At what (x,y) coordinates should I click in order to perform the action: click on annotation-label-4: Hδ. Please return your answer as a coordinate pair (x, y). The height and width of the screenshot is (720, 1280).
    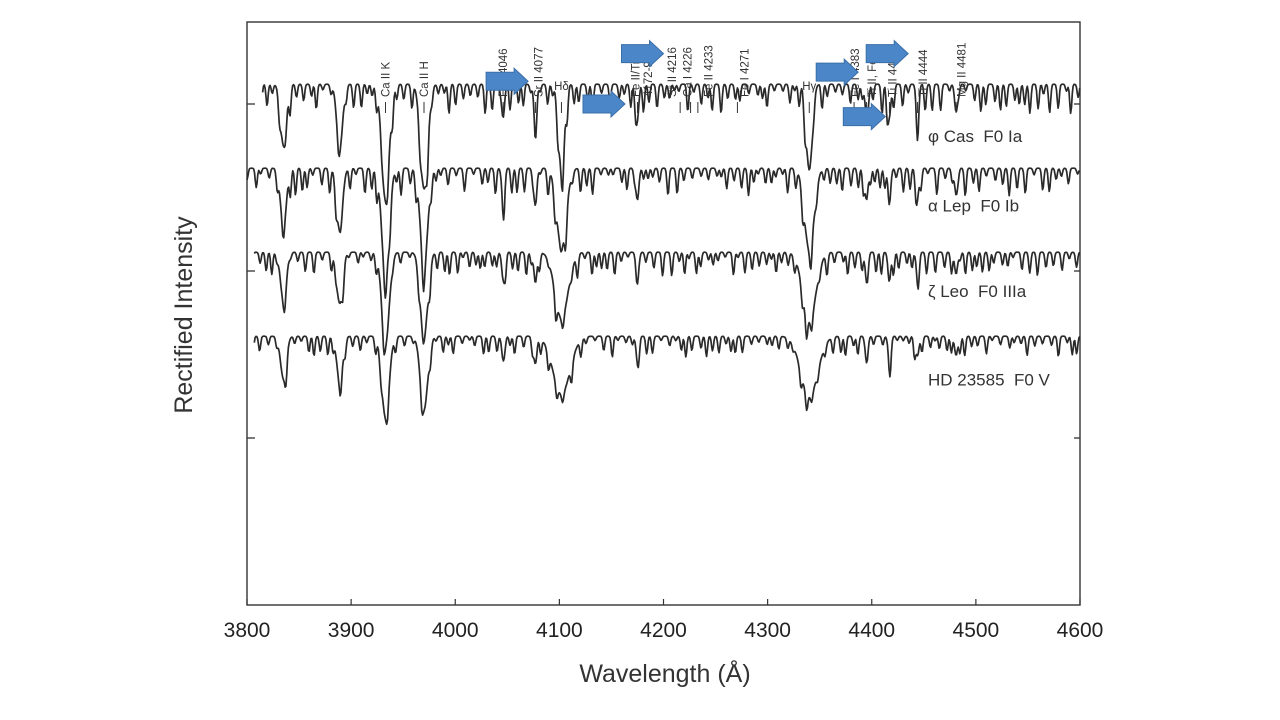
    Looking at the image, I should click on (561, 87).